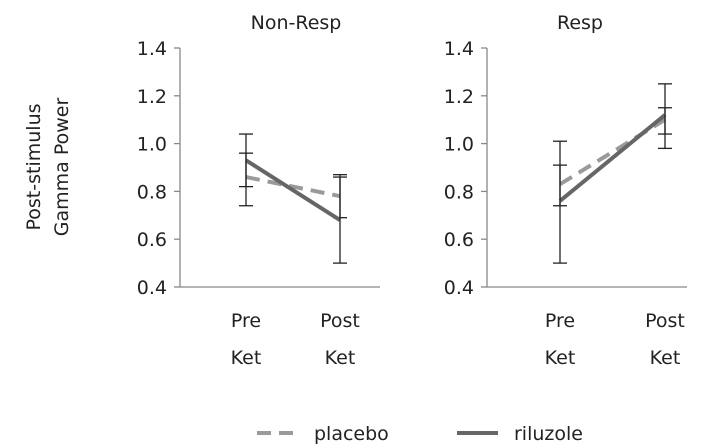  Describe the element at coordinates (580, 23) in the screenshot. I see `panel-title: Resp` at that location.